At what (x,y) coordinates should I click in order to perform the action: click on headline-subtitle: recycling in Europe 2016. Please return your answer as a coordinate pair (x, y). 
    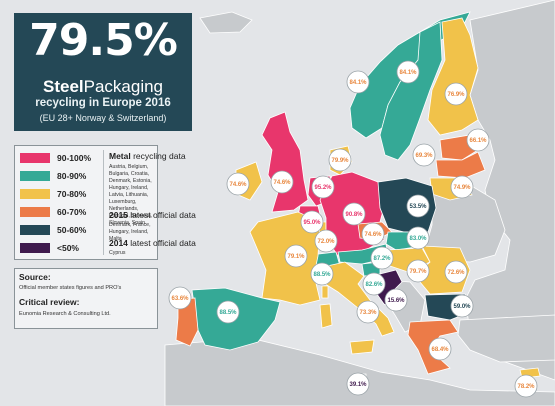
    Looking at the image, I should click on (103, 103).